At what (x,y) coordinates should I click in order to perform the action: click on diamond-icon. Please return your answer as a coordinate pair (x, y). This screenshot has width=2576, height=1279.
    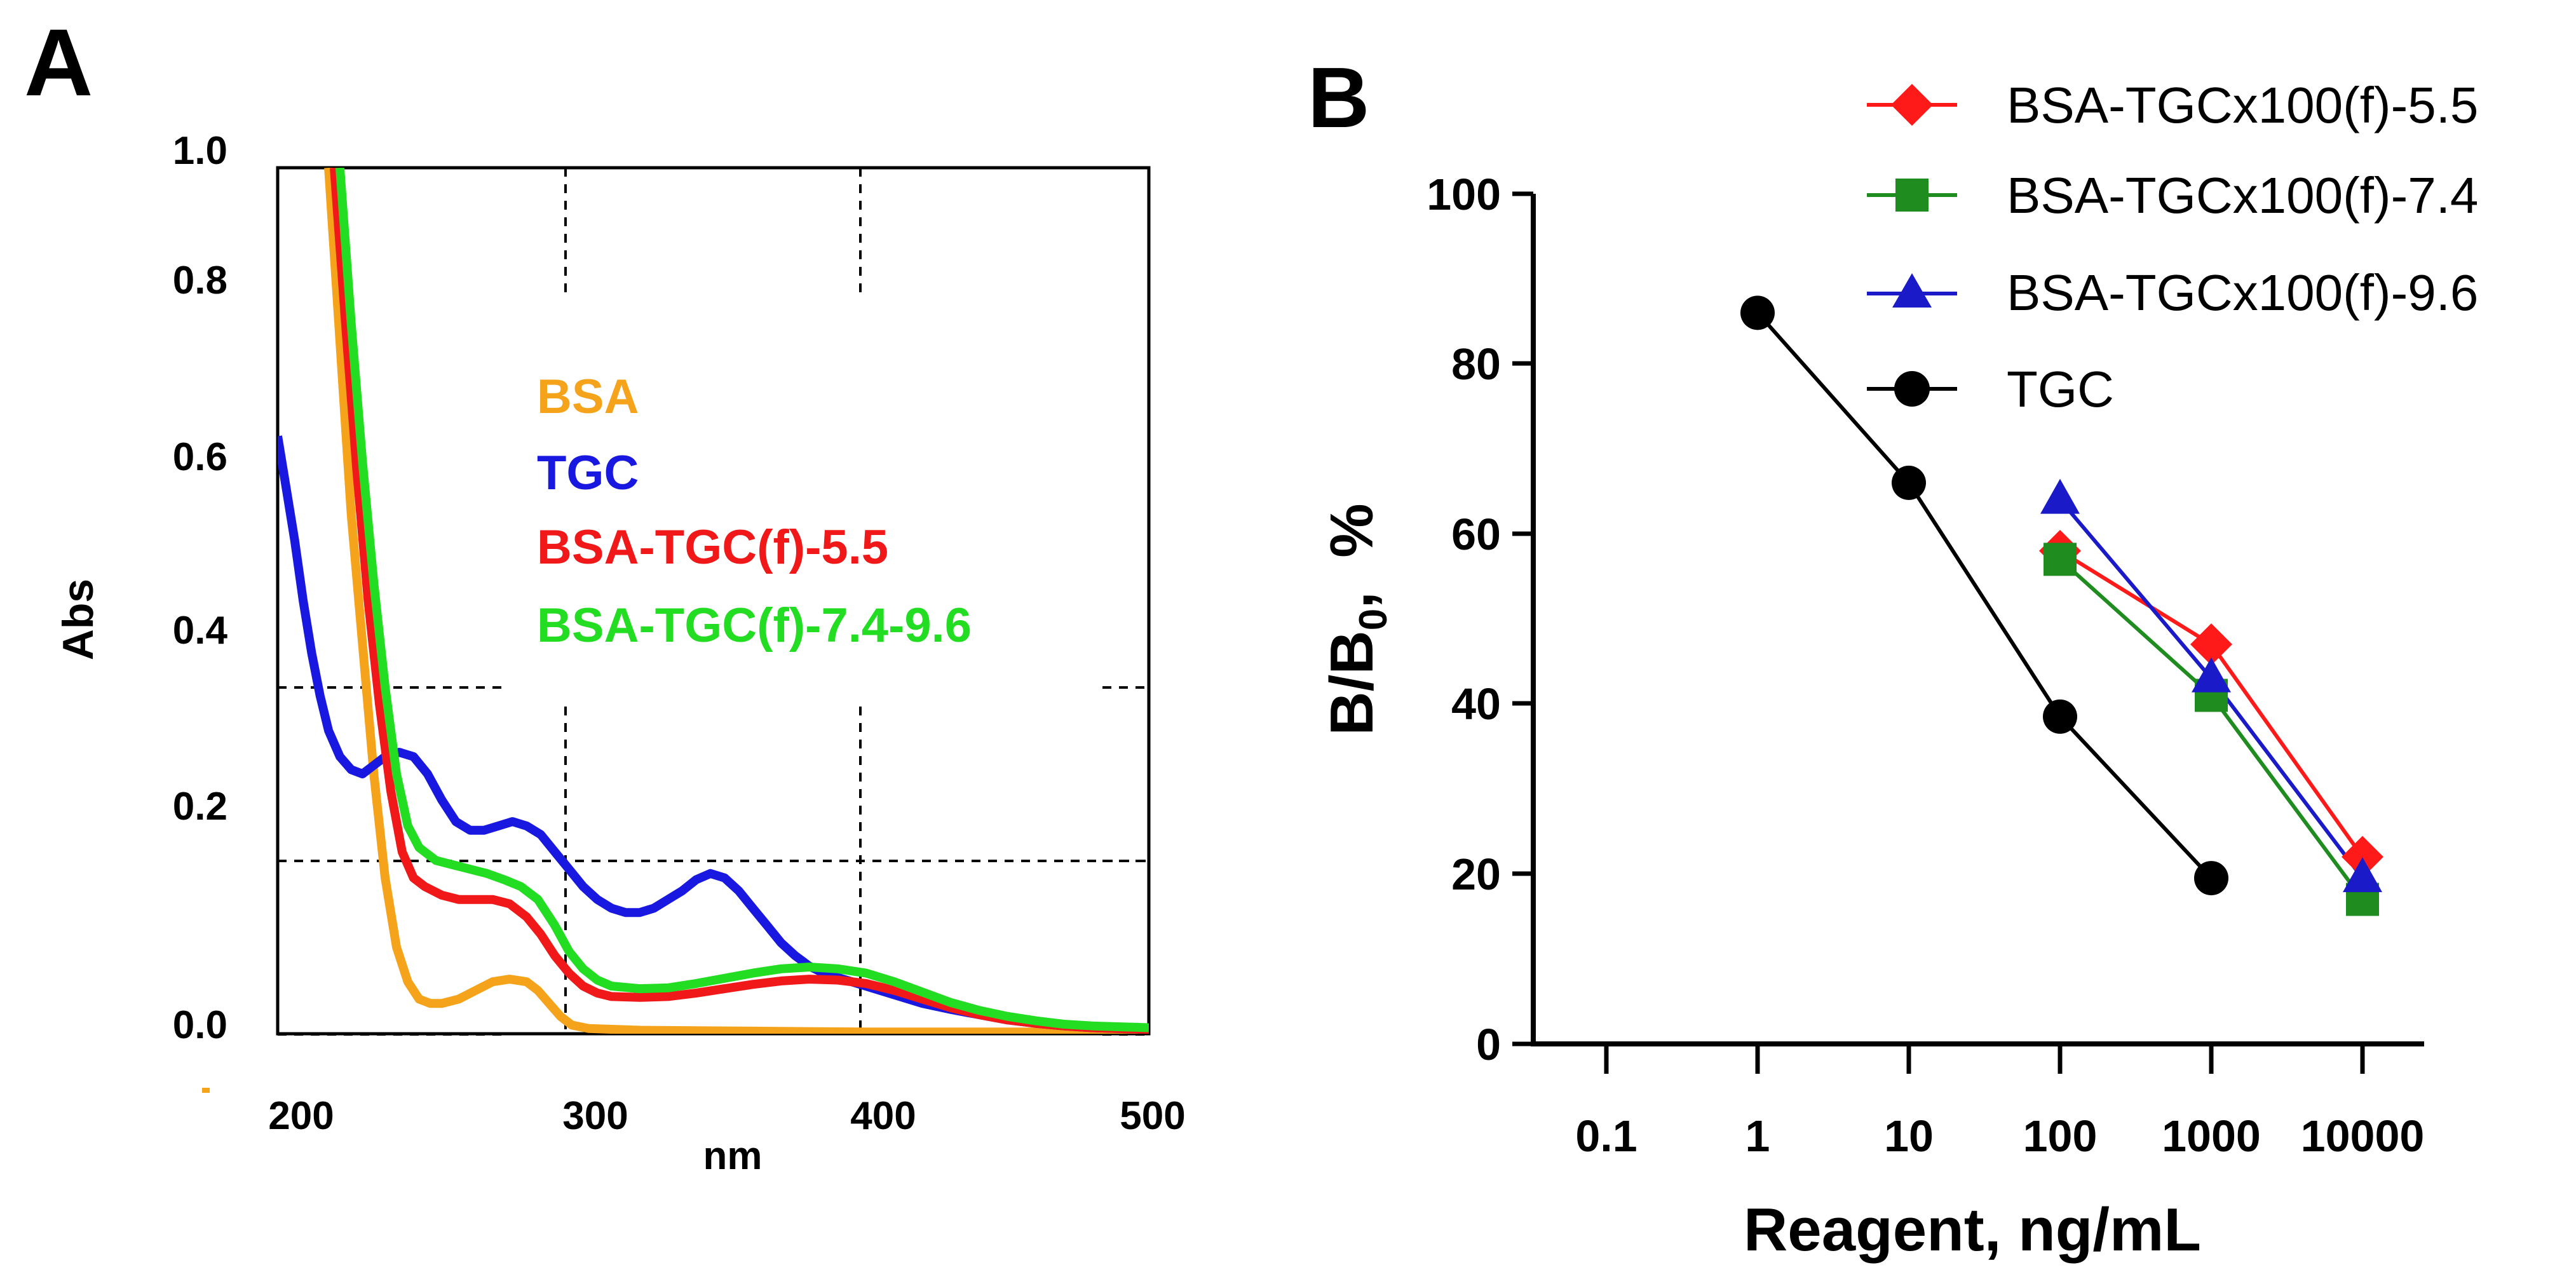
    Looking at the image, I should click on (1912, 105).